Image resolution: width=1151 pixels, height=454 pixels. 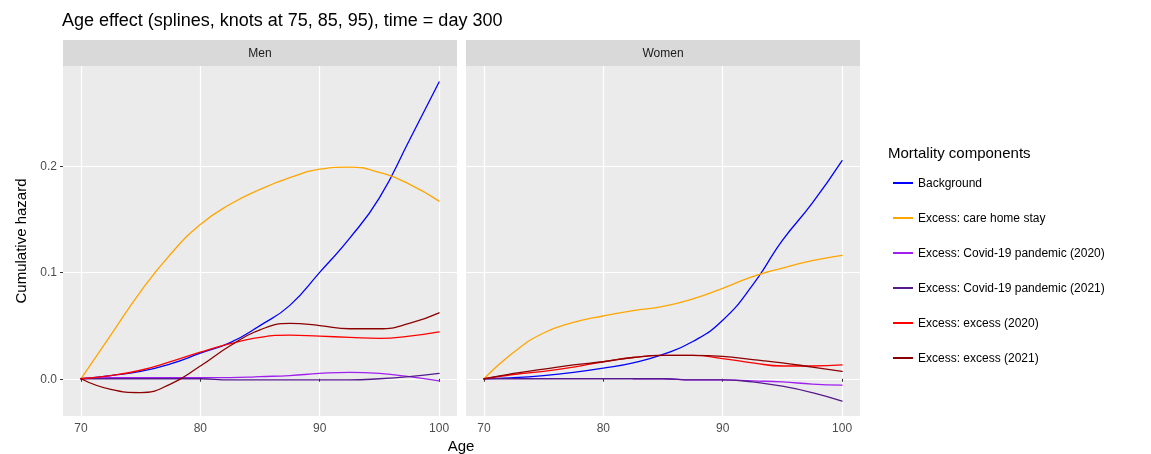 I want to click on legend-label: Excess: excess (2021), so click(x=978, y=358).